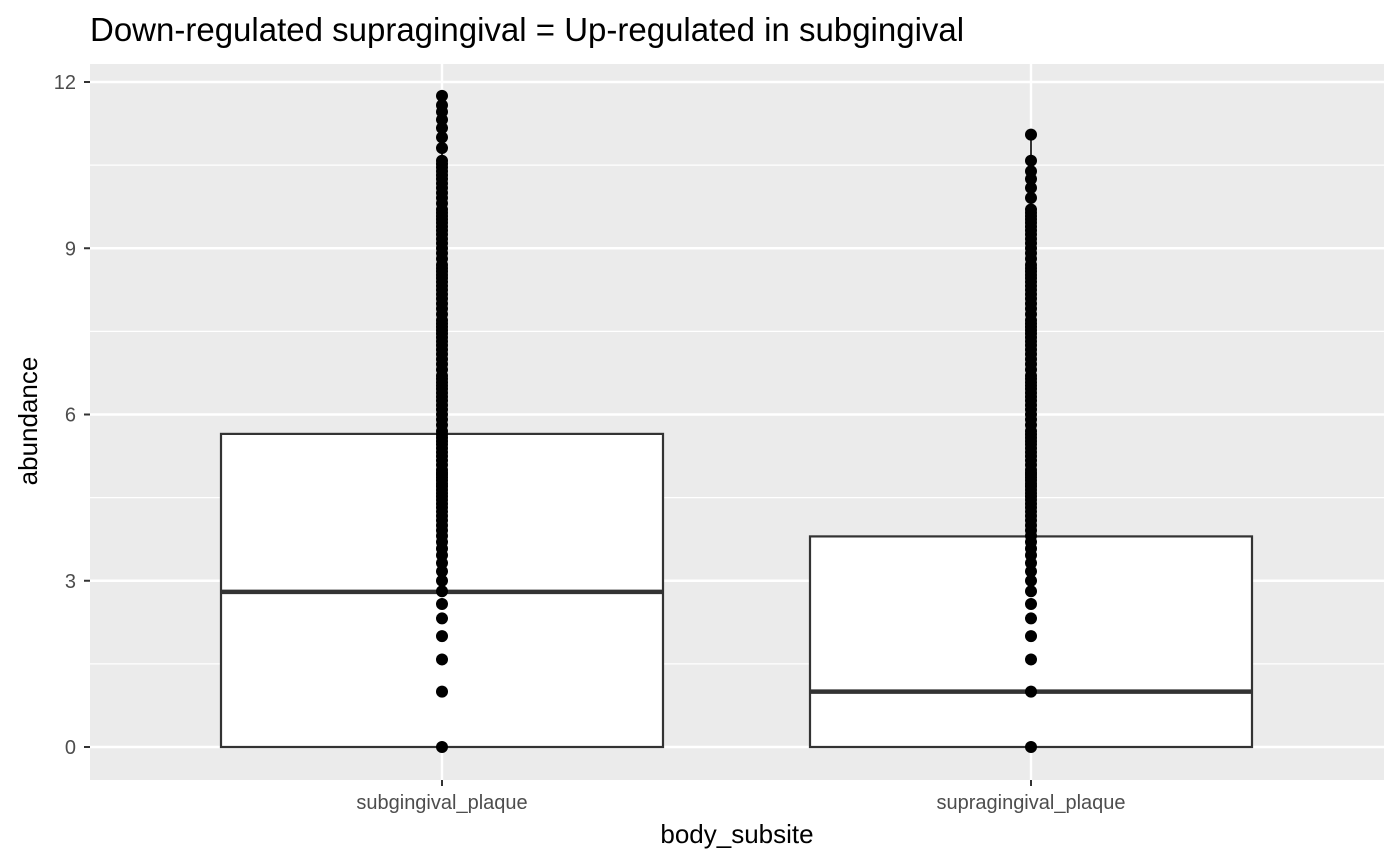 The width and height of the screenshot is (1400, 865). I want to click on x-axis-title: body_subsite, so click(736, 834).